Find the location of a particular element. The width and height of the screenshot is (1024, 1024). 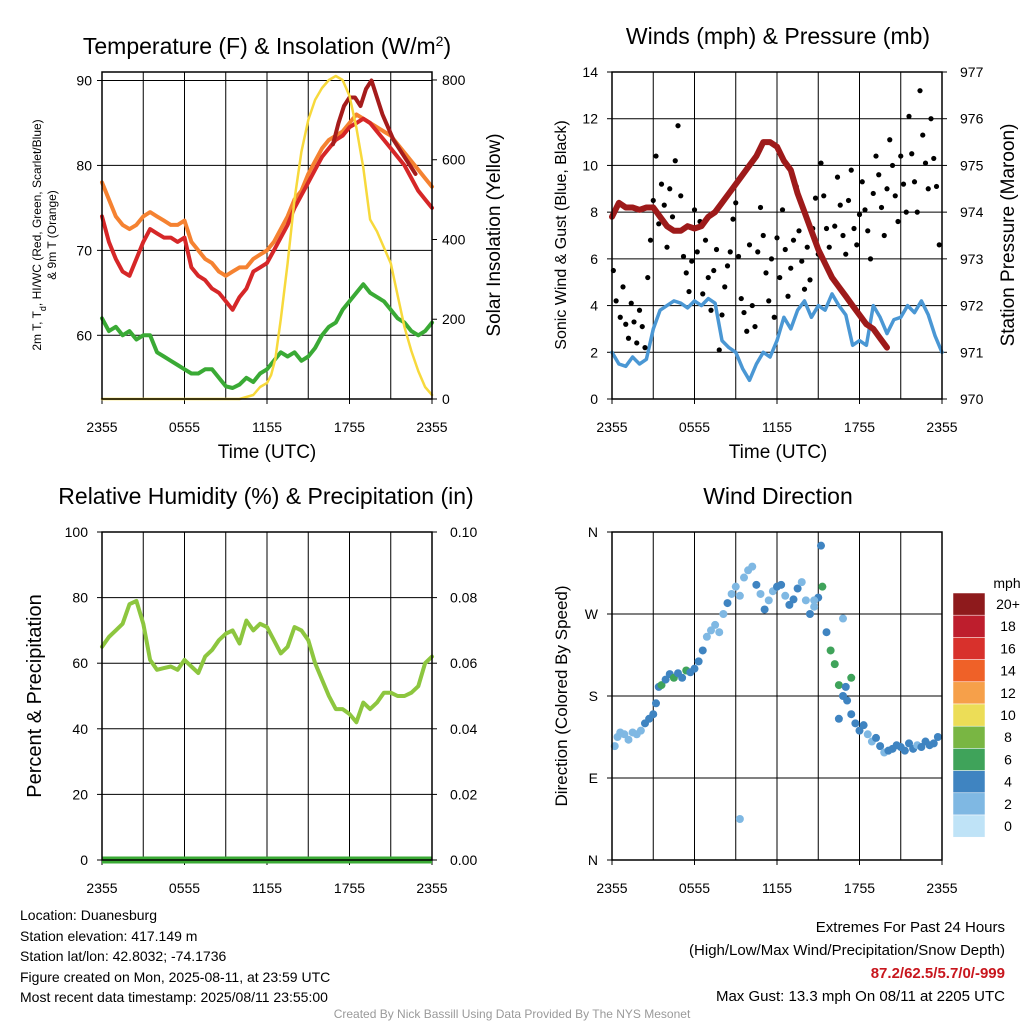

colorbar-label: 4 is located at coordinates (1008, 782).